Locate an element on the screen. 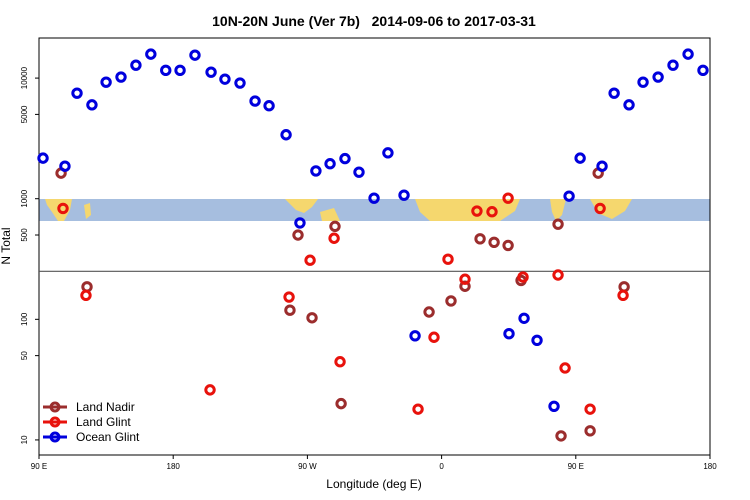 This screenshot has height=500, width=750. map-ocean is located at coordinates (374, 210).